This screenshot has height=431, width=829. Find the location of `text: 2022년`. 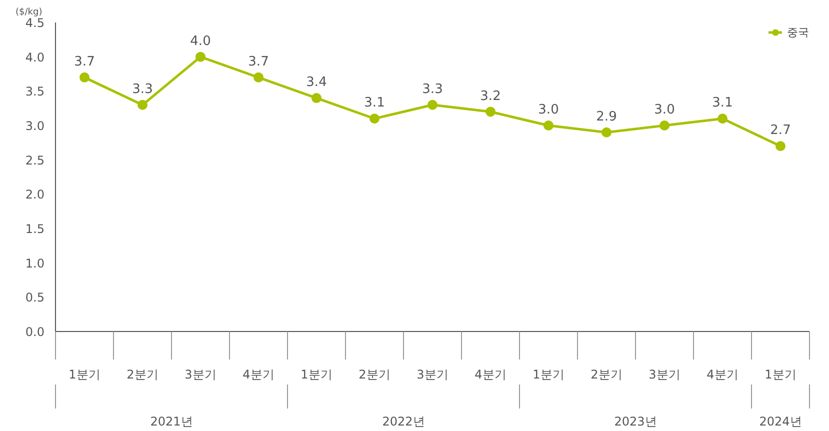

text: 2022년 is located at coordinates (403, 421).